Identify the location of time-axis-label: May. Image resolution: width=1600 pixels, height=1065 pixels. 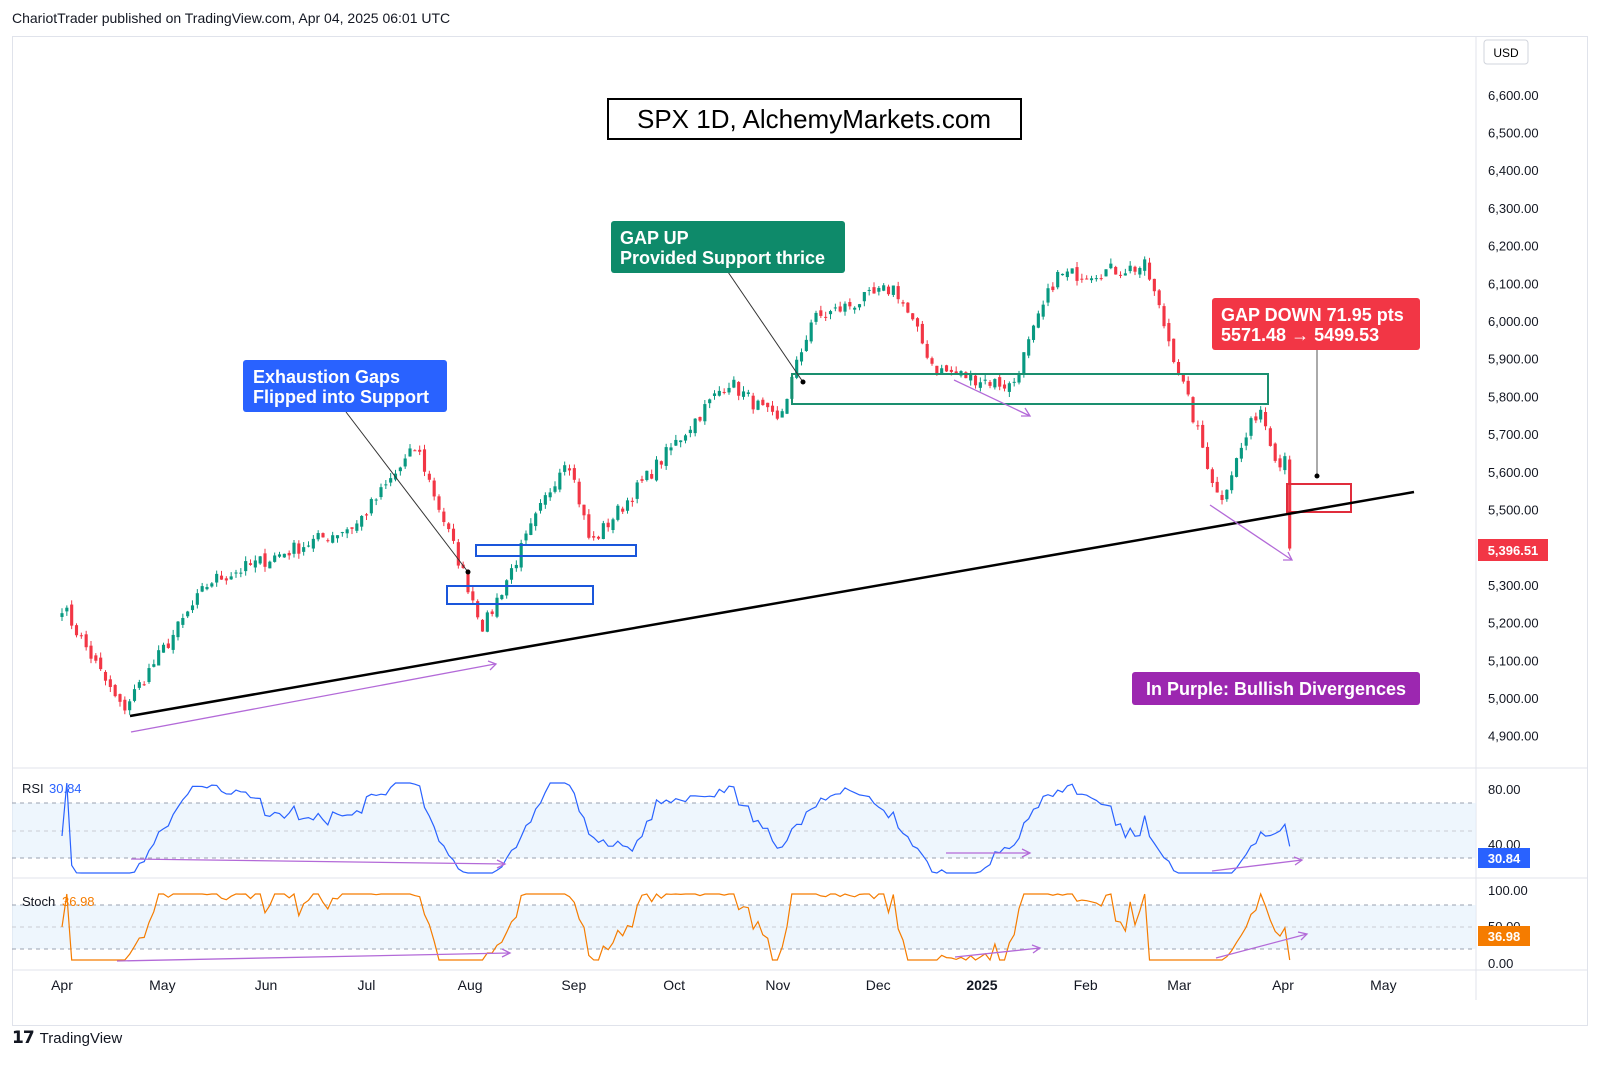
(162, 985).